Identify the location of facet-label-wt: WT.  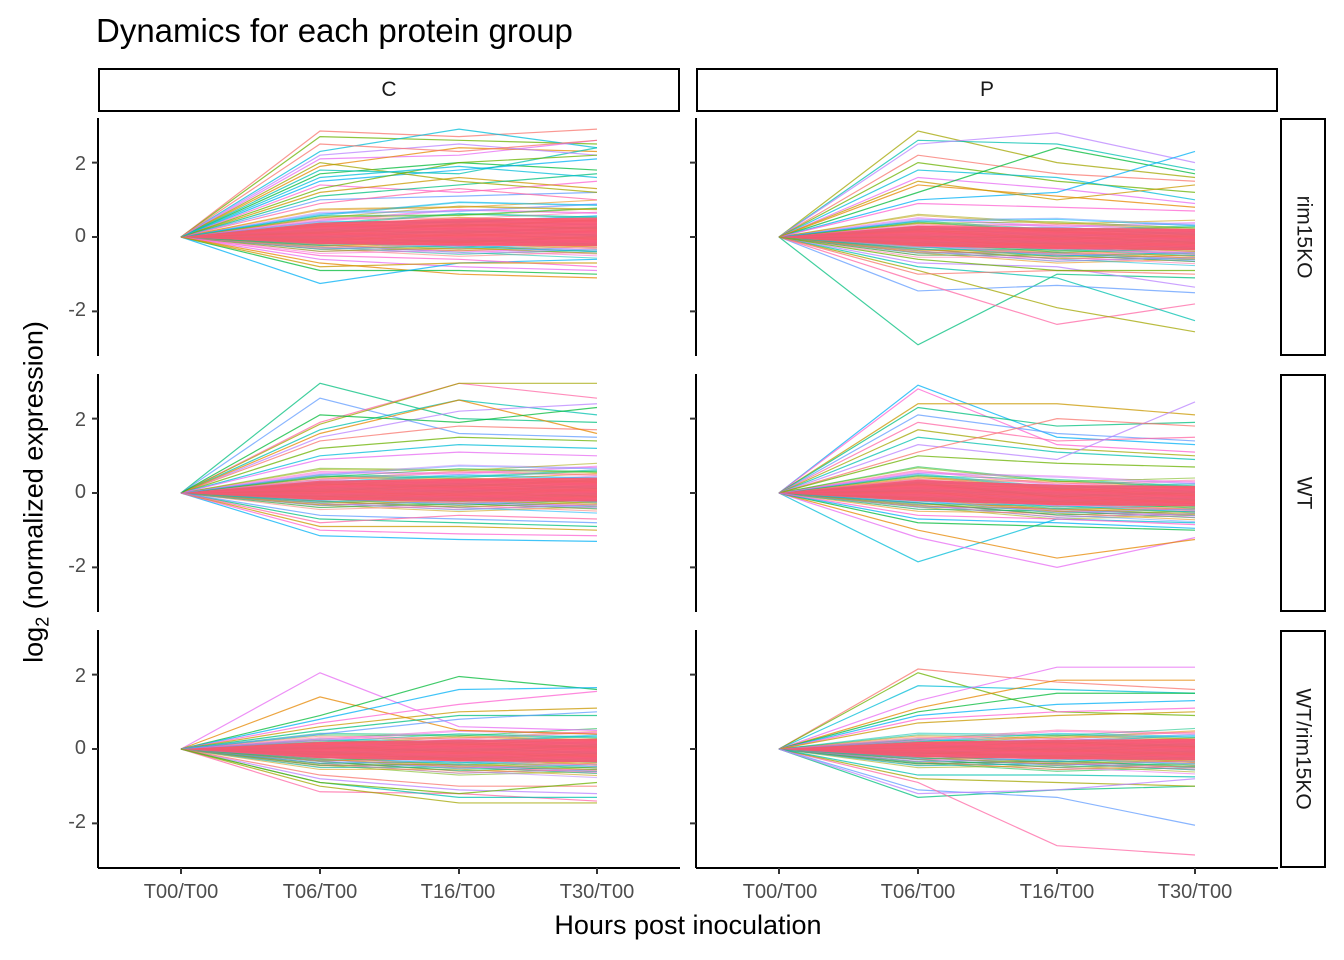
(1303, 493).